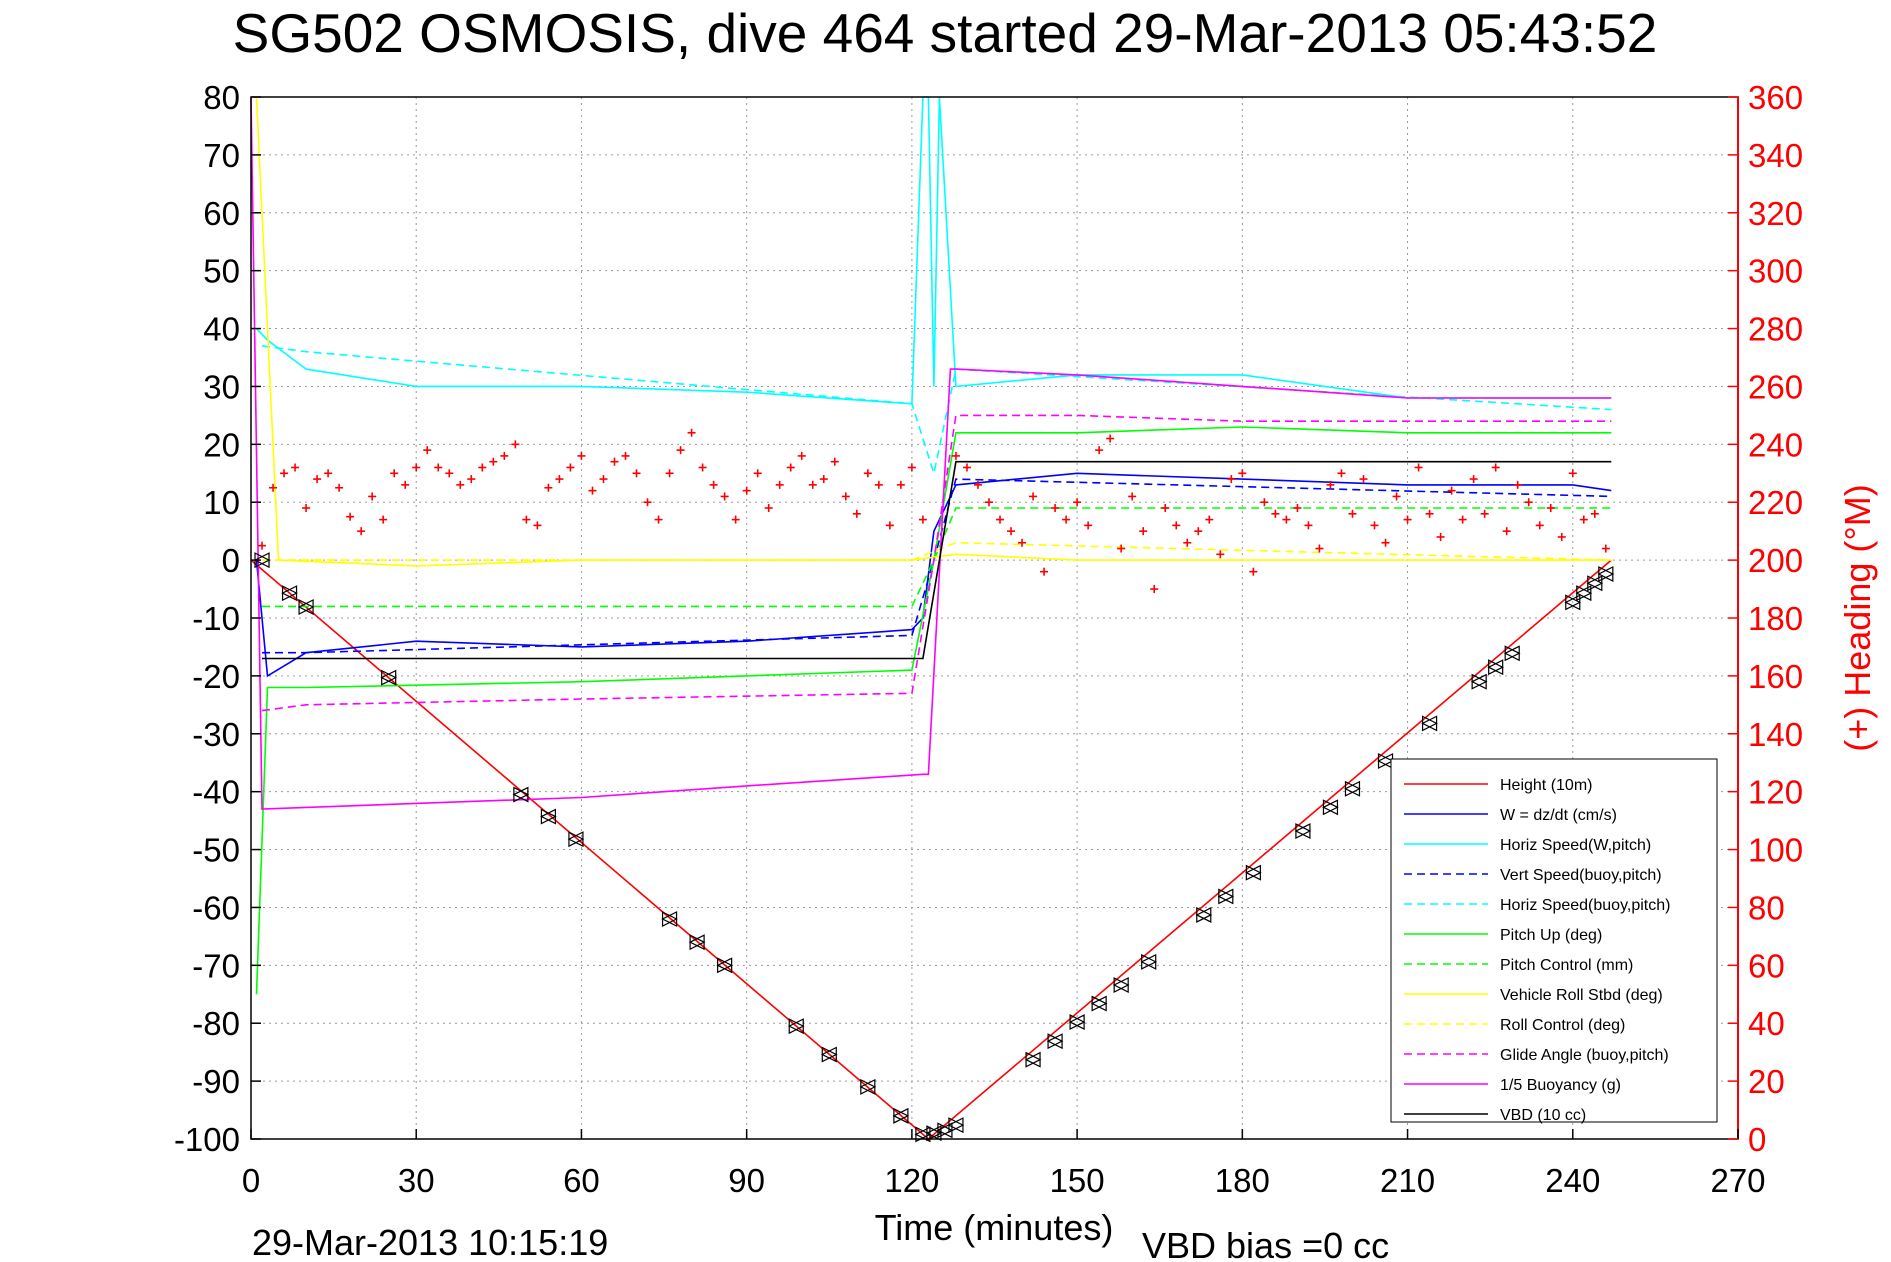 This screenshot has height=1262, width=1891. What do you see at coordinates (1775, 676) in the screenshot?
I see `y-right-tick-label: 160` at bounding box center [1775, 676].